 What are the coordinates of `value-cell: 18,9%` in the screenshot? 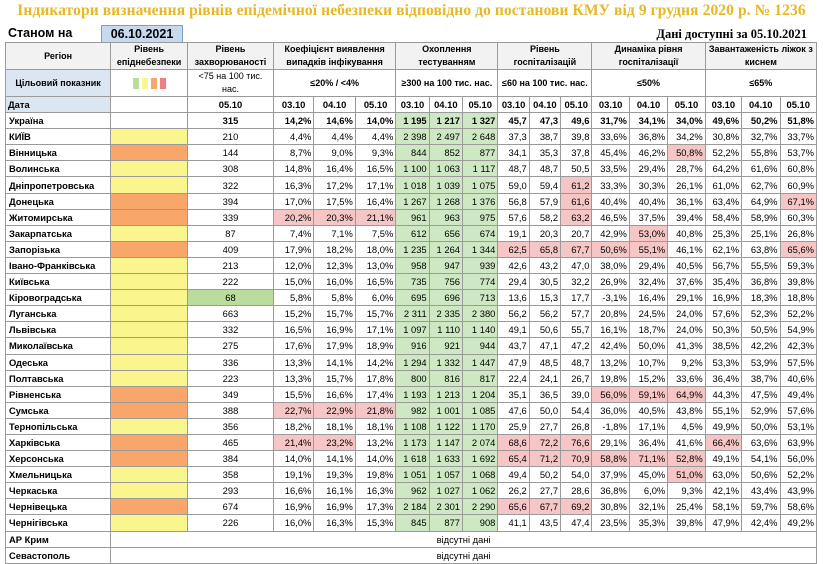 It's located at (375, 346).